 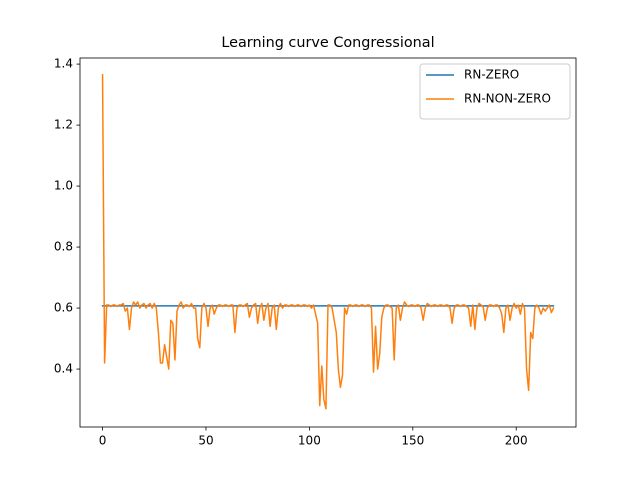 I want to click on y-tick-label: 0.8, so click(x=63, y=247).